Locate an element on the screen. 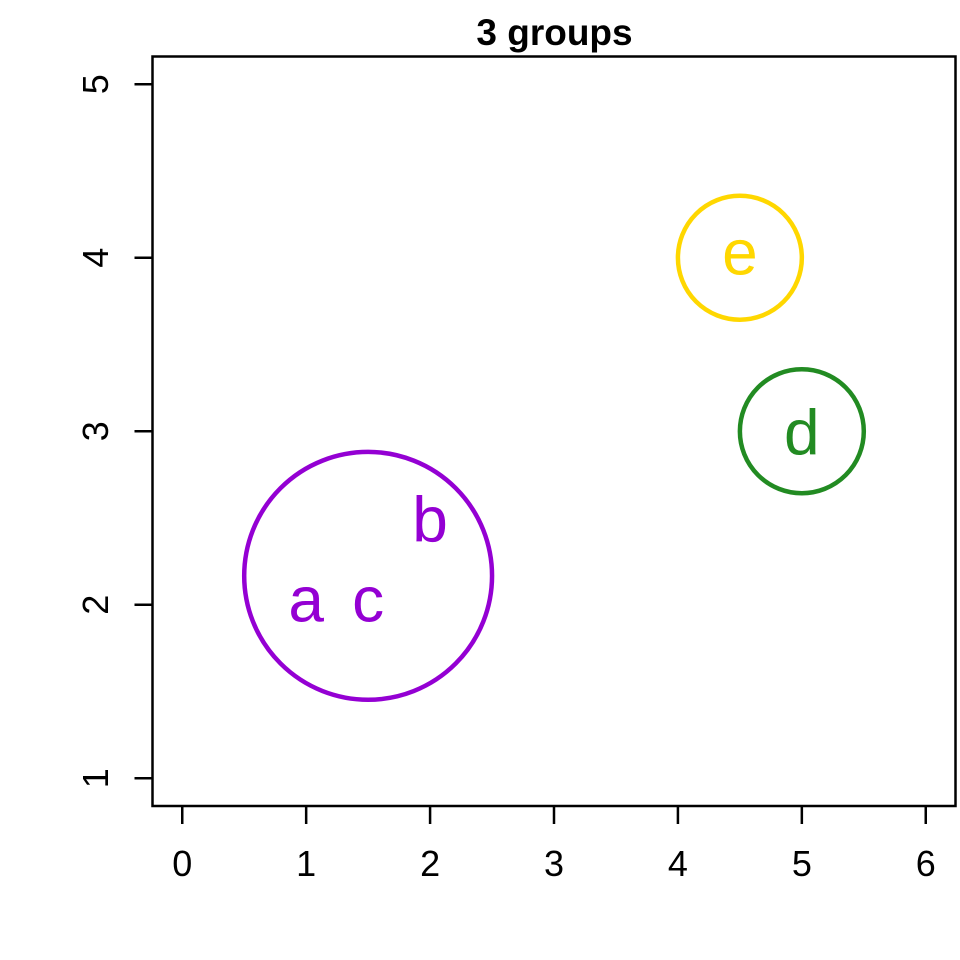 The height and width of the screenshot is (960, 960). x-axis-tick-label: 1 is located at coordinates (306, 863).